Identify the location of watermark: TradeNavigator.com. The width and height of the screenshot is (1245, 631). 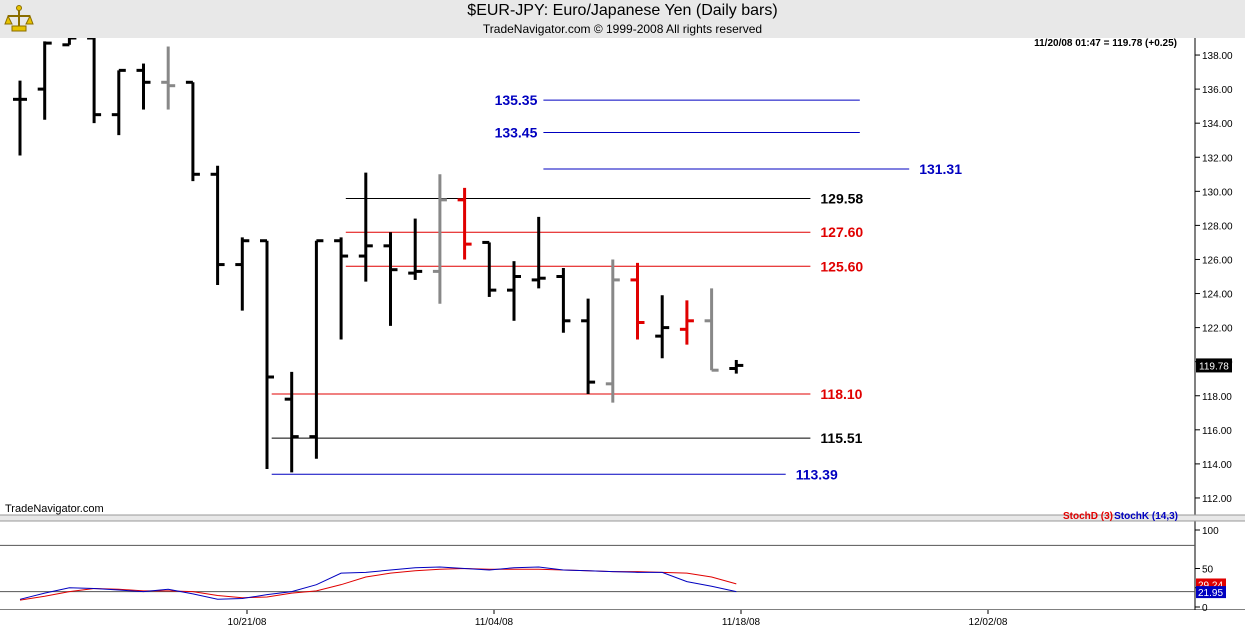
(54, 509).